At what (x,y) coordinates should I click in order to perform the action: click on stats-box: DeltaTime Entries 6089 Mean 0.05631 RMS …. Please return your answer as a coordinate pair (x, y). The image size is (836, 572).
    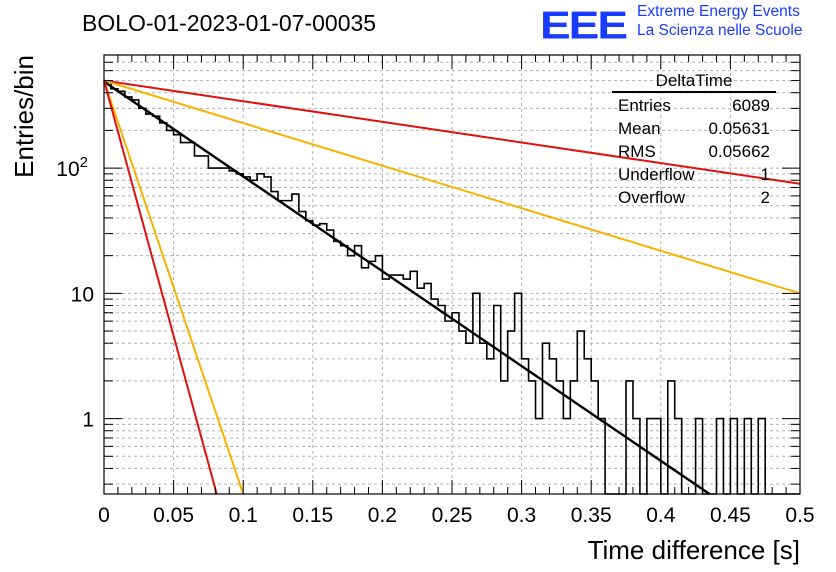
    Looking at the image, I should click on (694, 139).